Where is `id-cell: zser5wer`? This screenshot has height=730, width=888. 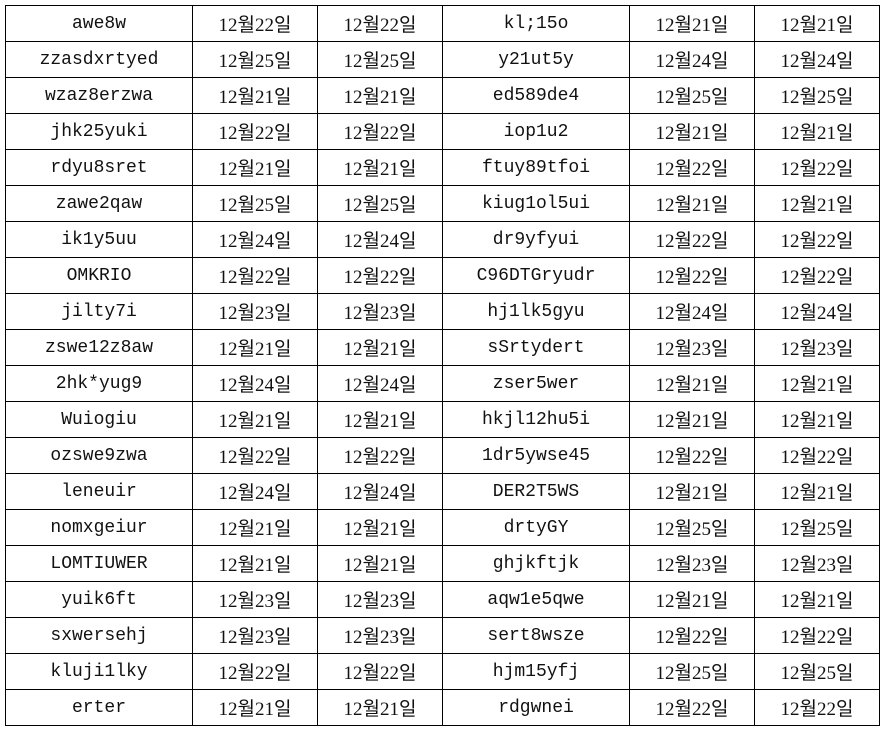 id-cell: zser5wer is located at coordinates (536, 383).